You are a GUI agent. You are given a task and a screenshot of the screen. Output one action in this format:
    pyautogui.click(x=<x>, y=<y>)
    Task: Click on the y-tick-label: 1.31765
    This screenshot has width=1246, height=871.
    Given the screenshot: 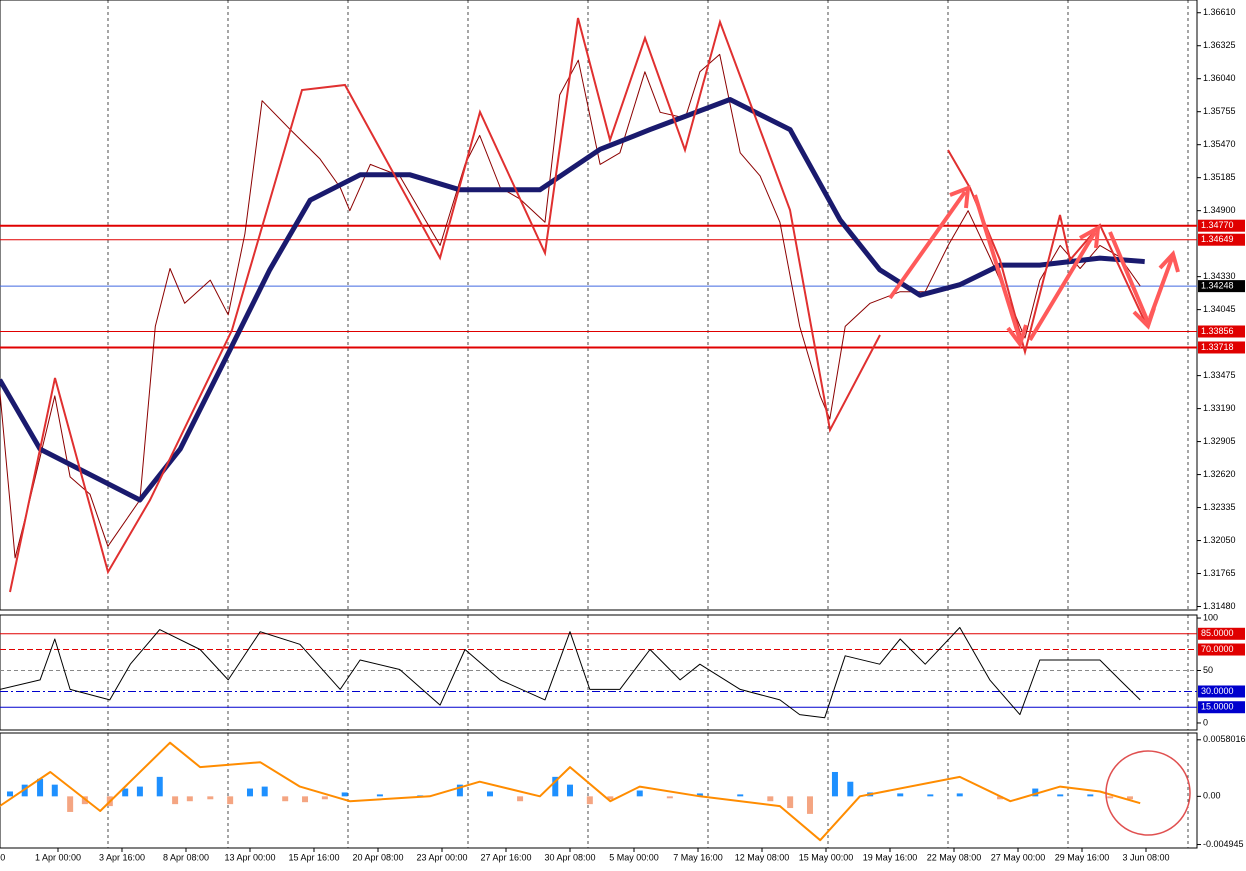 What is the action you would take?
    pyautogui.click(x=1219, y=573)
    